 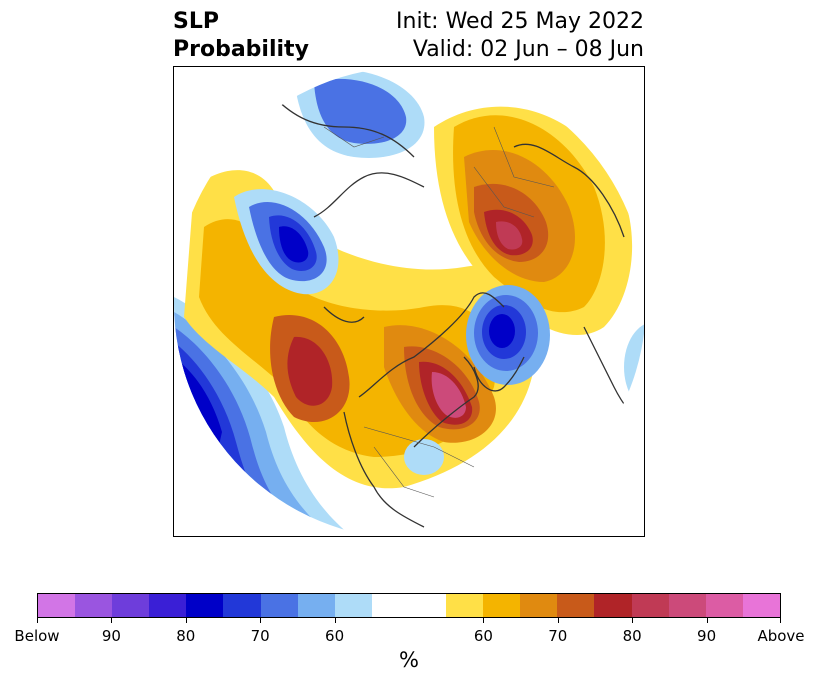 What do you see at coordinates (286, 242) in the screenshot?
I see `below-anomaly-asia` at bounding box center [286, 242].